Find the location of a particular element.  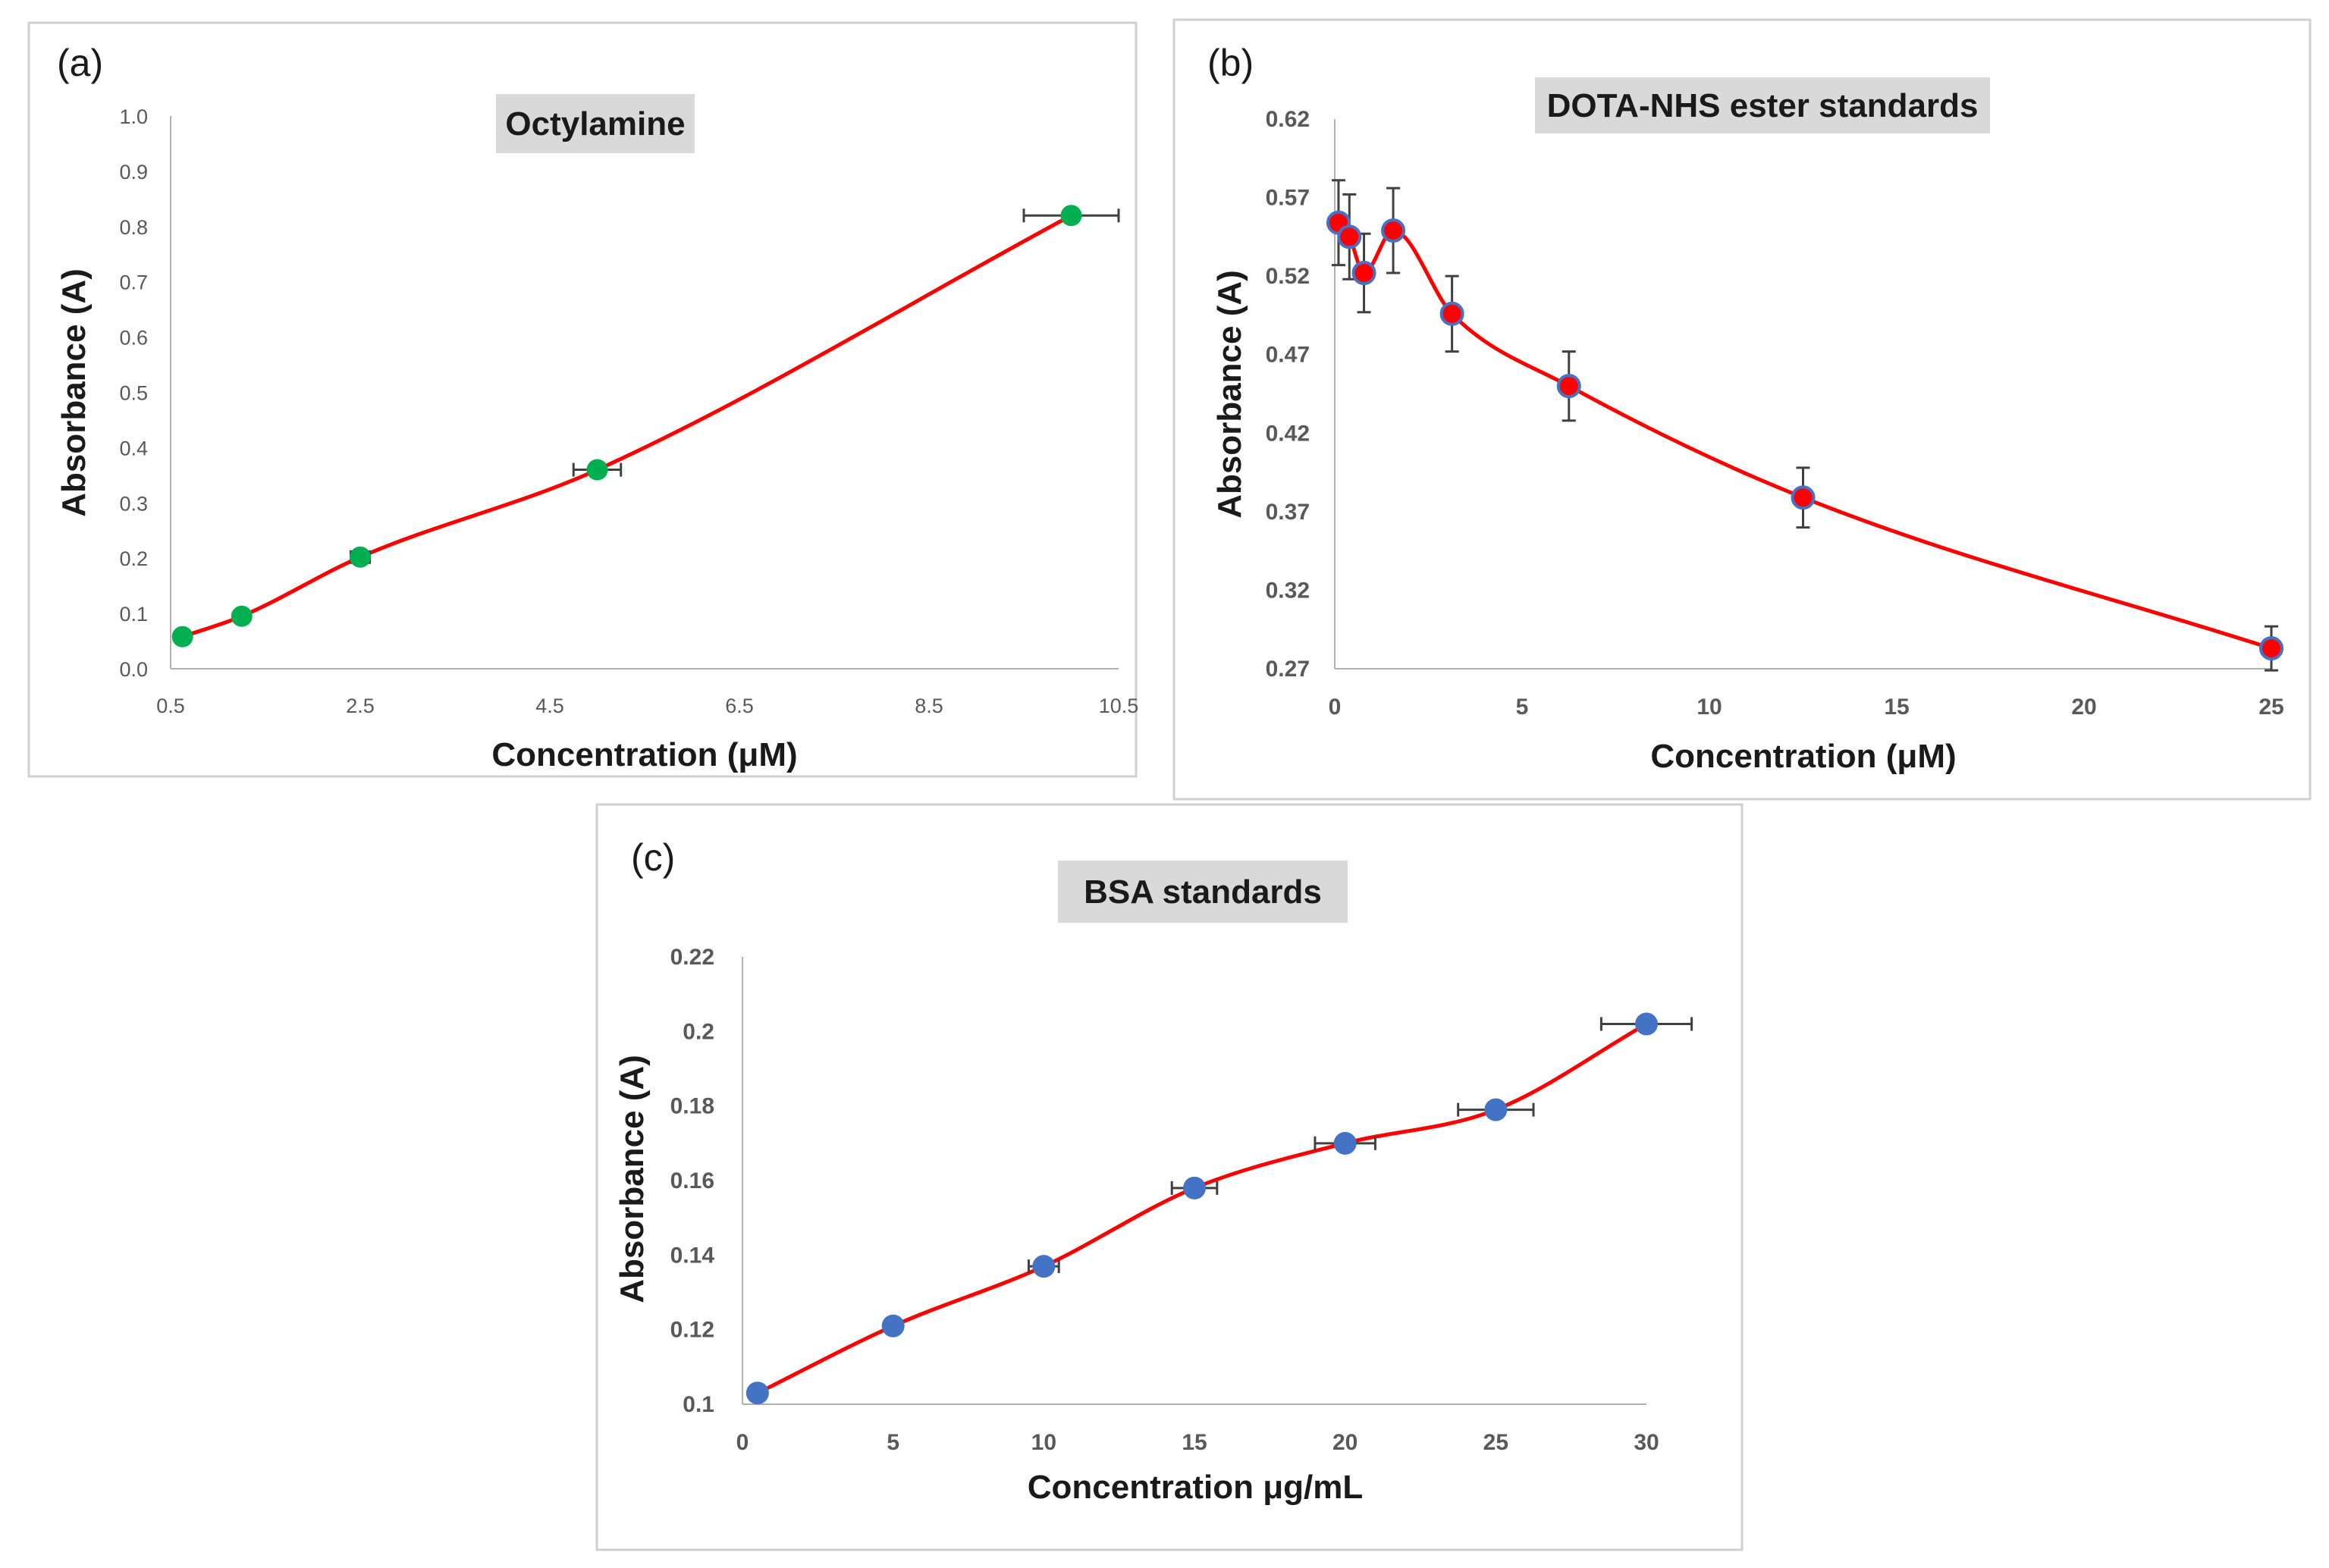

x-tick-label: 10.5 is located at coordinates (1119, 706).